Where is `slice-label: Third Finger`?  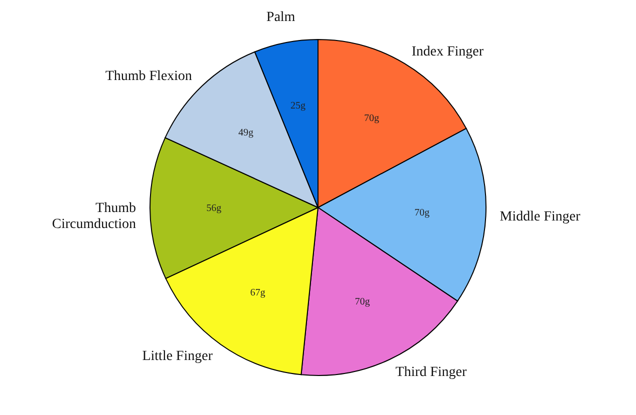
slice-label: Third Finger is located at coordinates (432, 372).